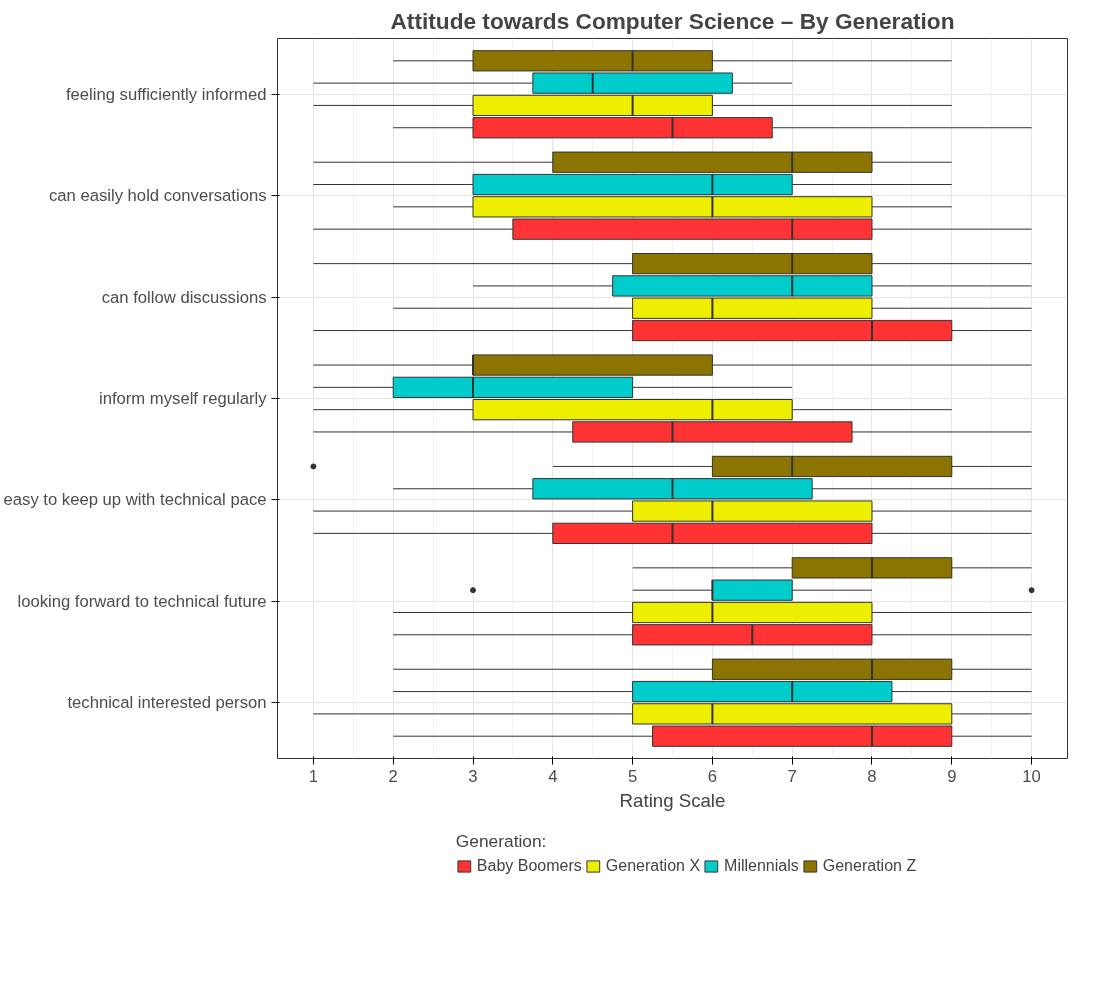 The width and height of the screenshot is (1116, 992). I want to click on chart-title: Attitude towards Computer Science – By Generation, so click(672, 20).